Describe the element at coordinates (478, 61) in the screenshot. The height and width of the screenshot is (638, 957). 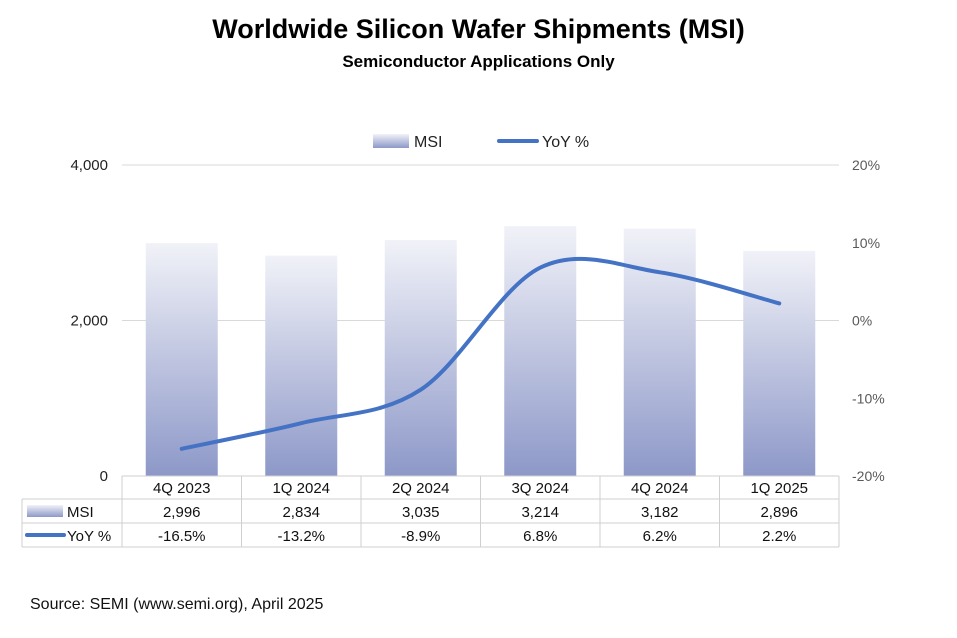
I see `chart-subtitle: Semiconductor Applications Only` at that location.